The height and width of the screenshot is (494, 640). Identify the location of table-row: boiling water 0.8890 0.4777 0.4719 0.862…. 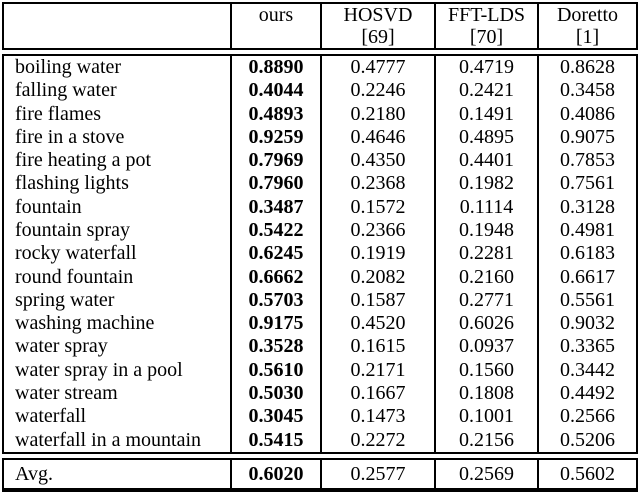
(320, 68).